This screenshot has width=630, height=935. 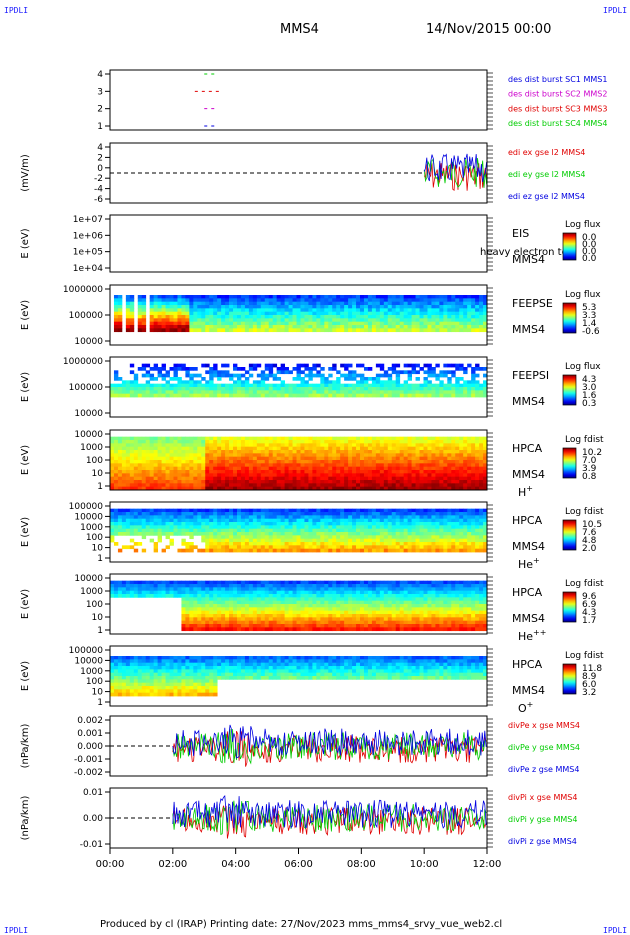 What do you see at coordinates (298, 531) in the screenshot?
I see `spectrogram-hpca_he` at bounding box center [298, 531].